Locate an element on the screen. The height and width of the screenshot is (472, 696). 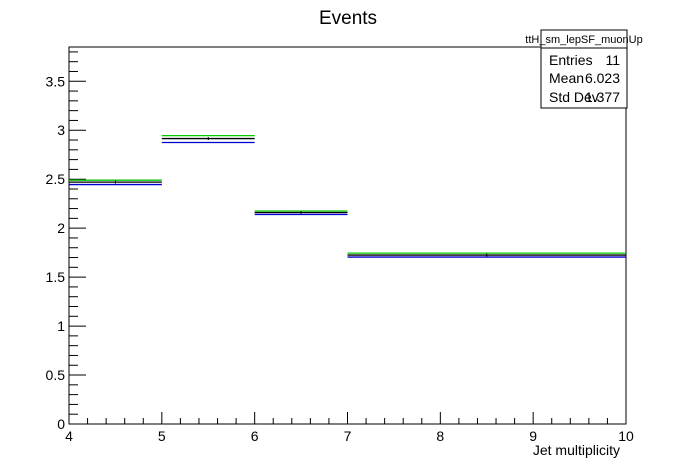
y-tick-label: 3 is located at coordinates (61, 130).